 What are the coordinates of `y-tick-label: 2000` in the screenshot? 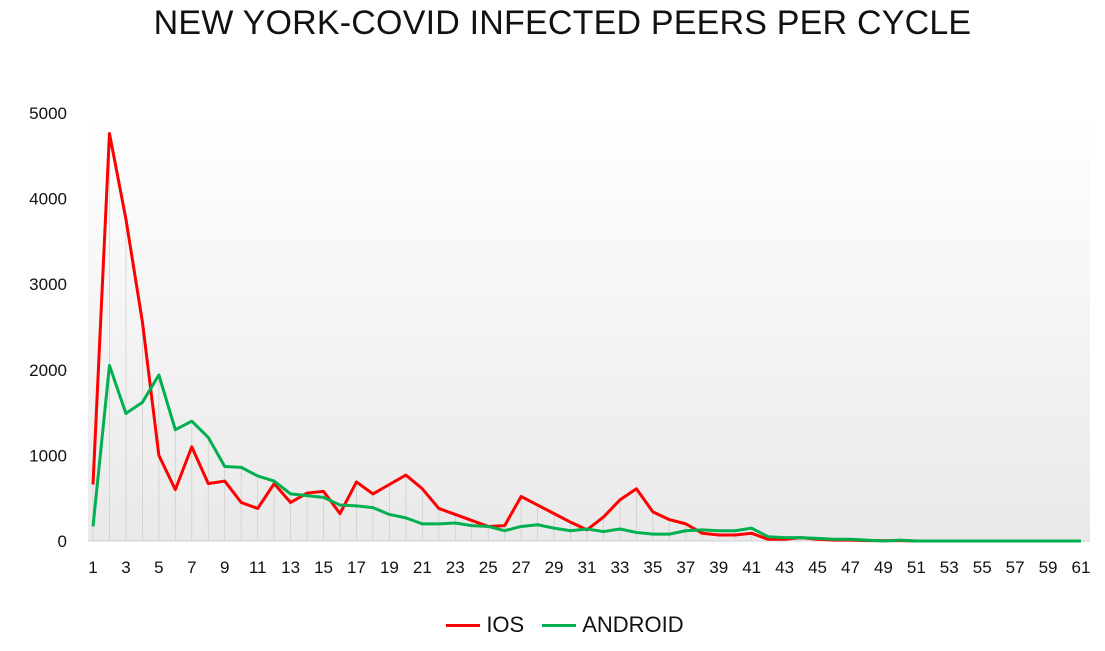 It's located at (48, 370).